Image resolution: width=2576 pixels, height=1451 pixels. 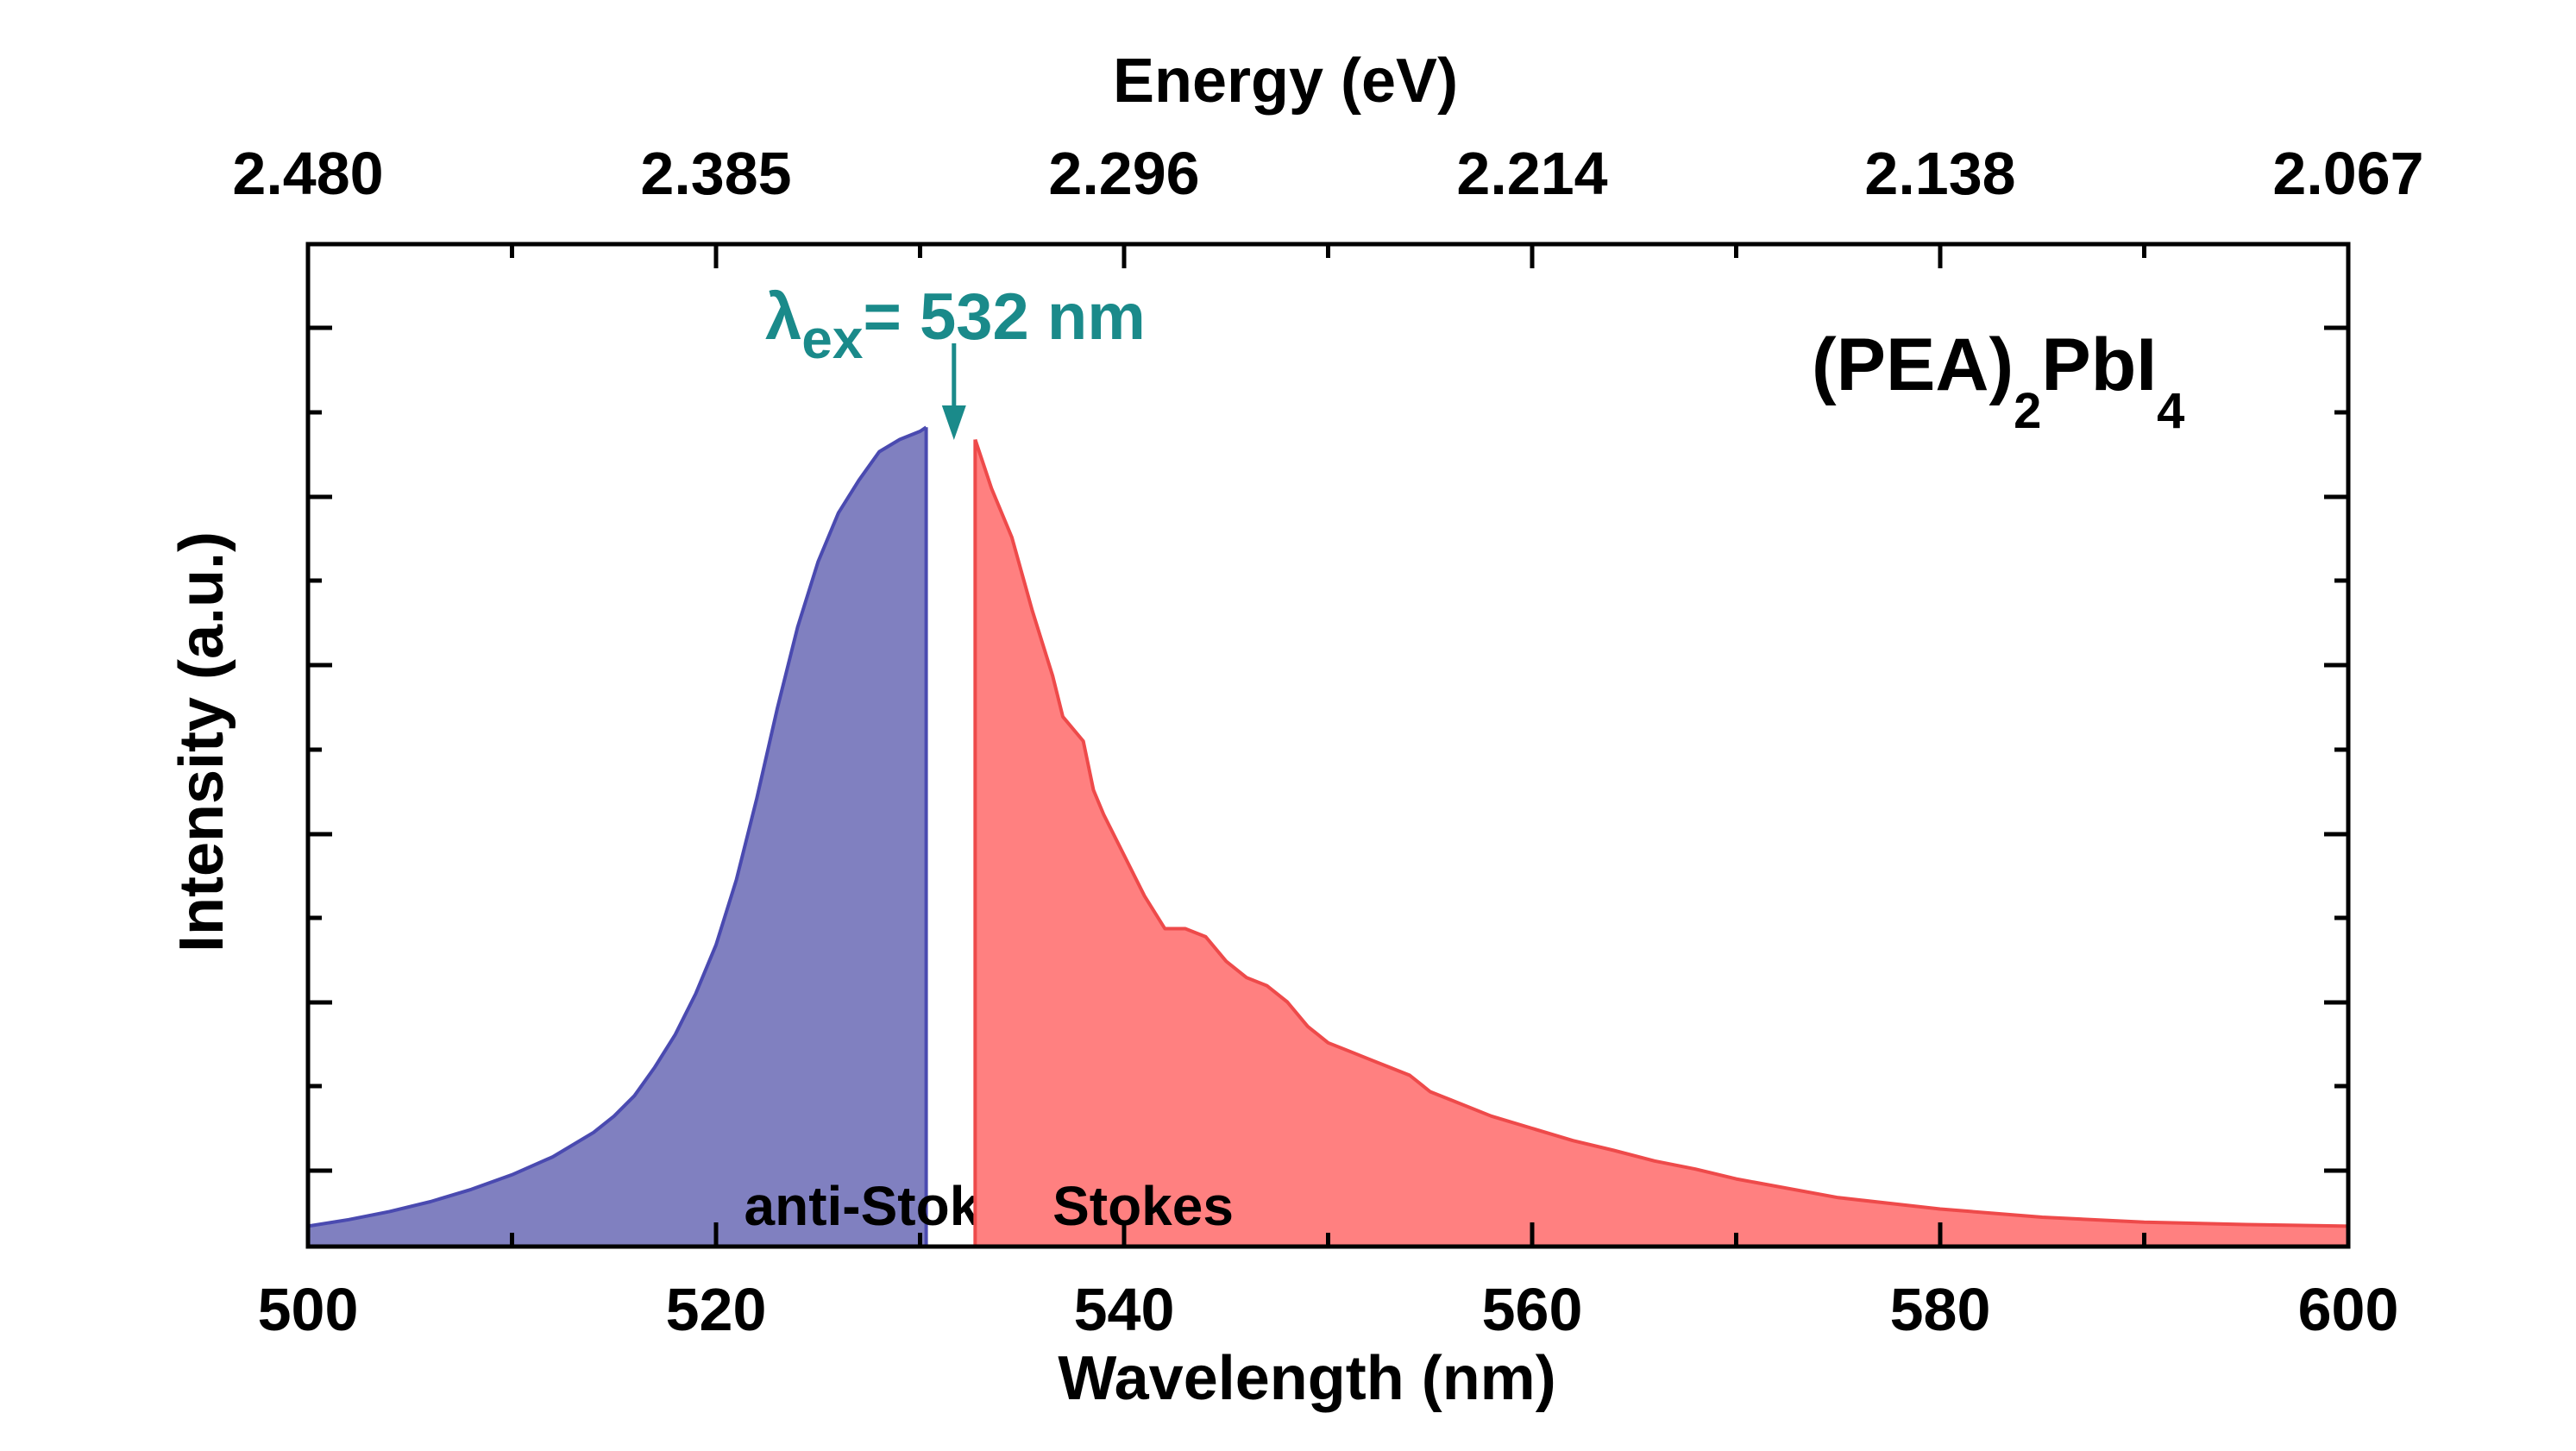 I want to click on excitation-arrow-head, so click(x=953, y=422).